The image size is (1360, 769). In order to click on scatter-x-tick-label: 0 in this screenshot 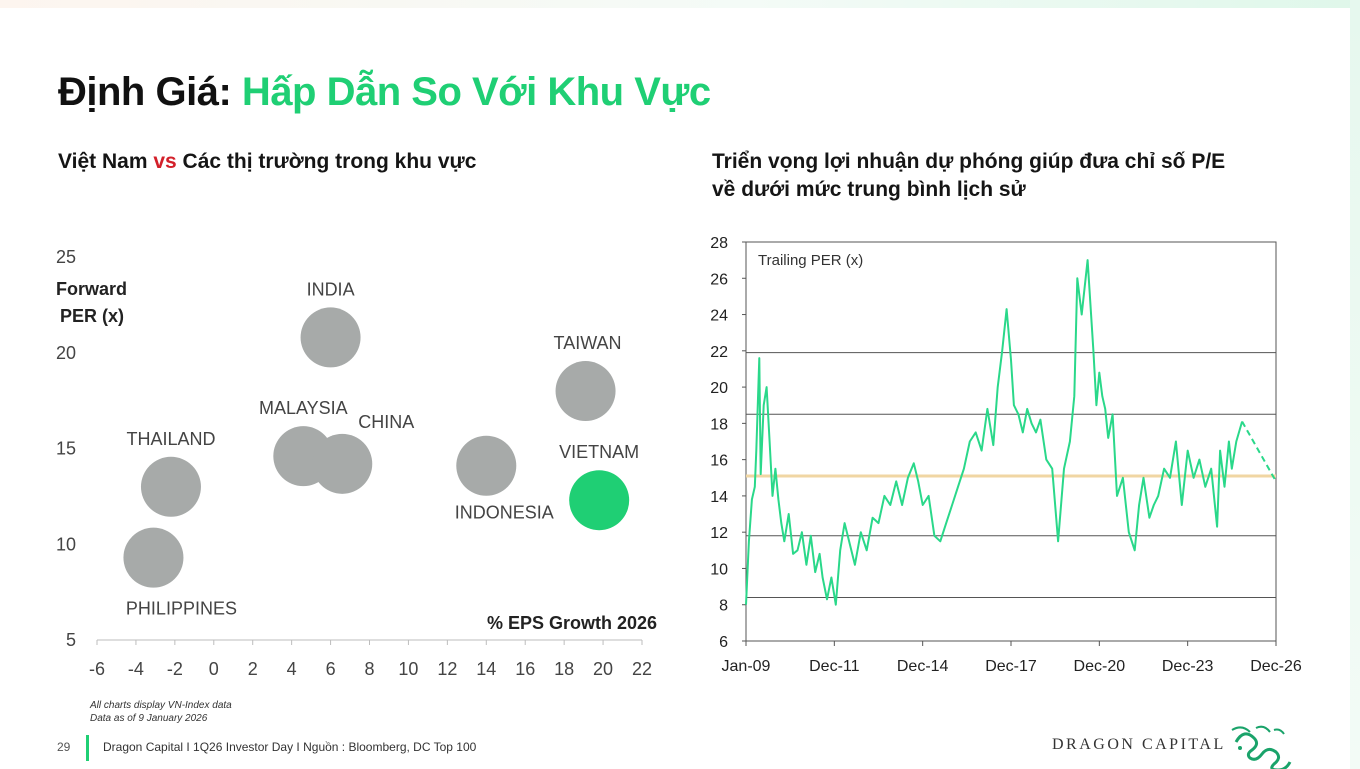, I will do `click(214, 669)`.